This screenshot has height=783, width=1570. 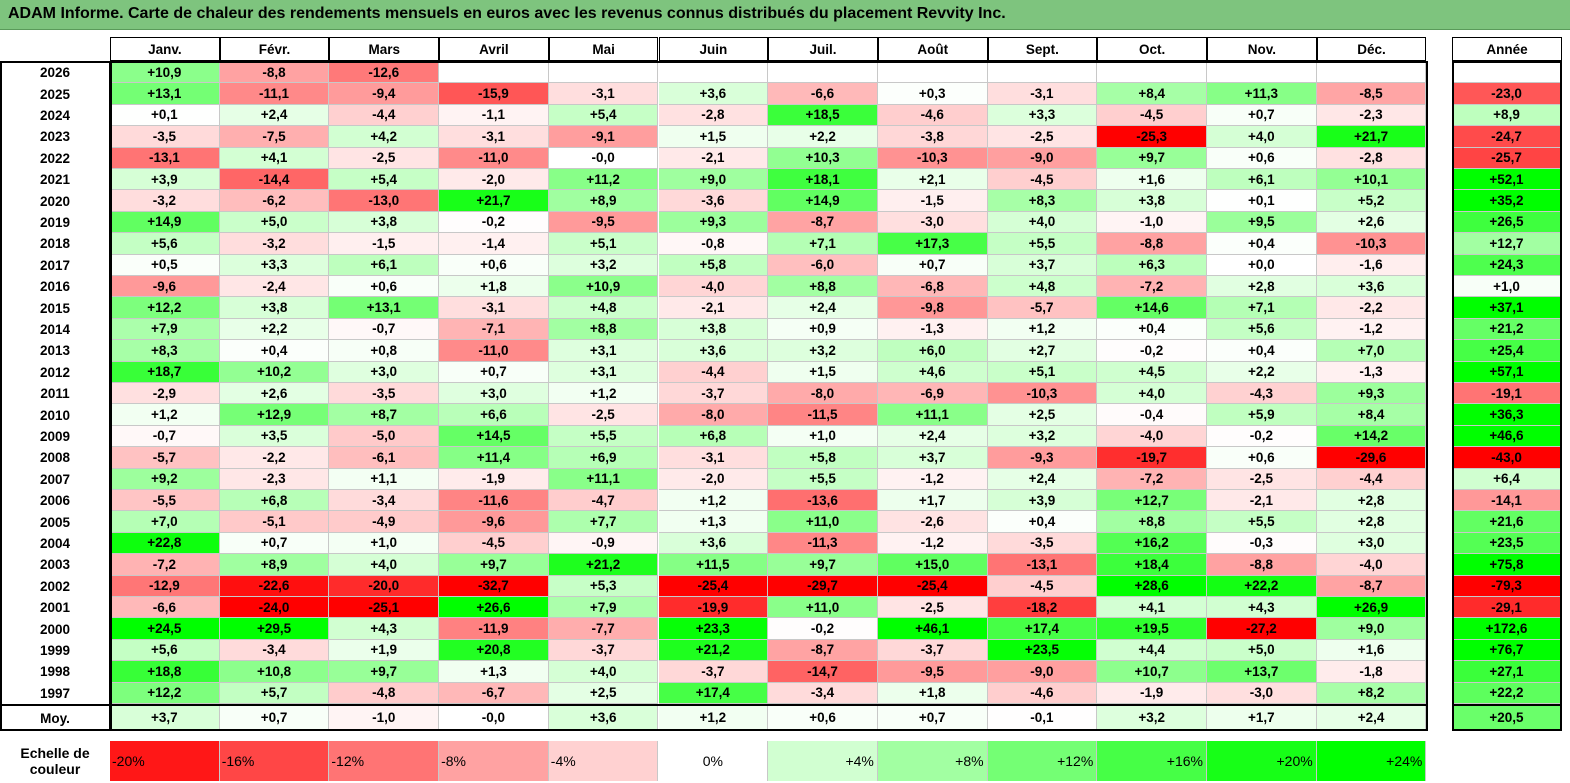 I want to click on scale-label-line2: couleur, so click(x=55, y=769).